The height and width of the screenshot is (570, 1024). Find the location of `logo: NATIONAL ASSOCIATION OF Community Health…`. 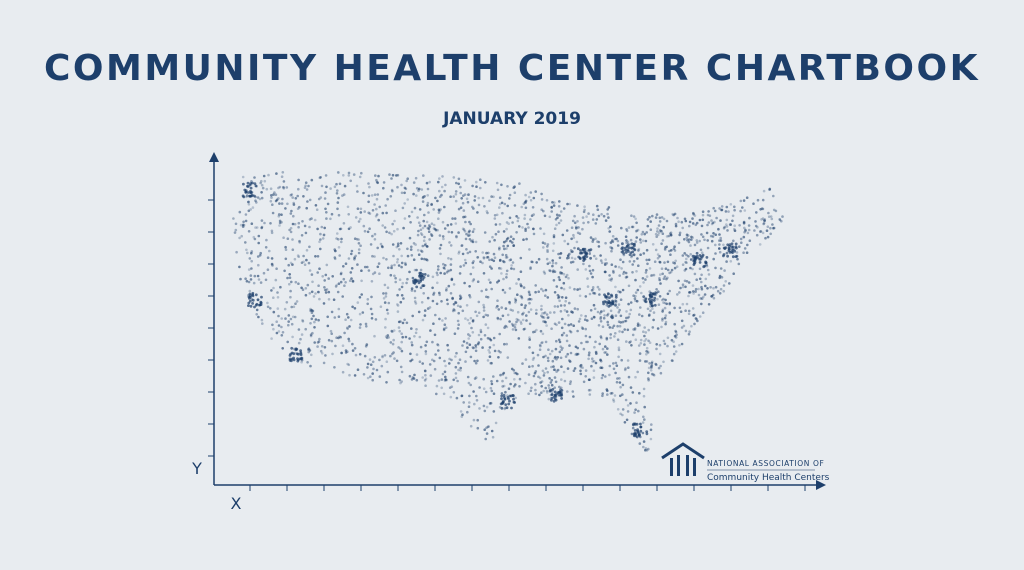

logo: NATIONAL ASSOCIATION OF Community Health… is located at coordinates (745, 462).